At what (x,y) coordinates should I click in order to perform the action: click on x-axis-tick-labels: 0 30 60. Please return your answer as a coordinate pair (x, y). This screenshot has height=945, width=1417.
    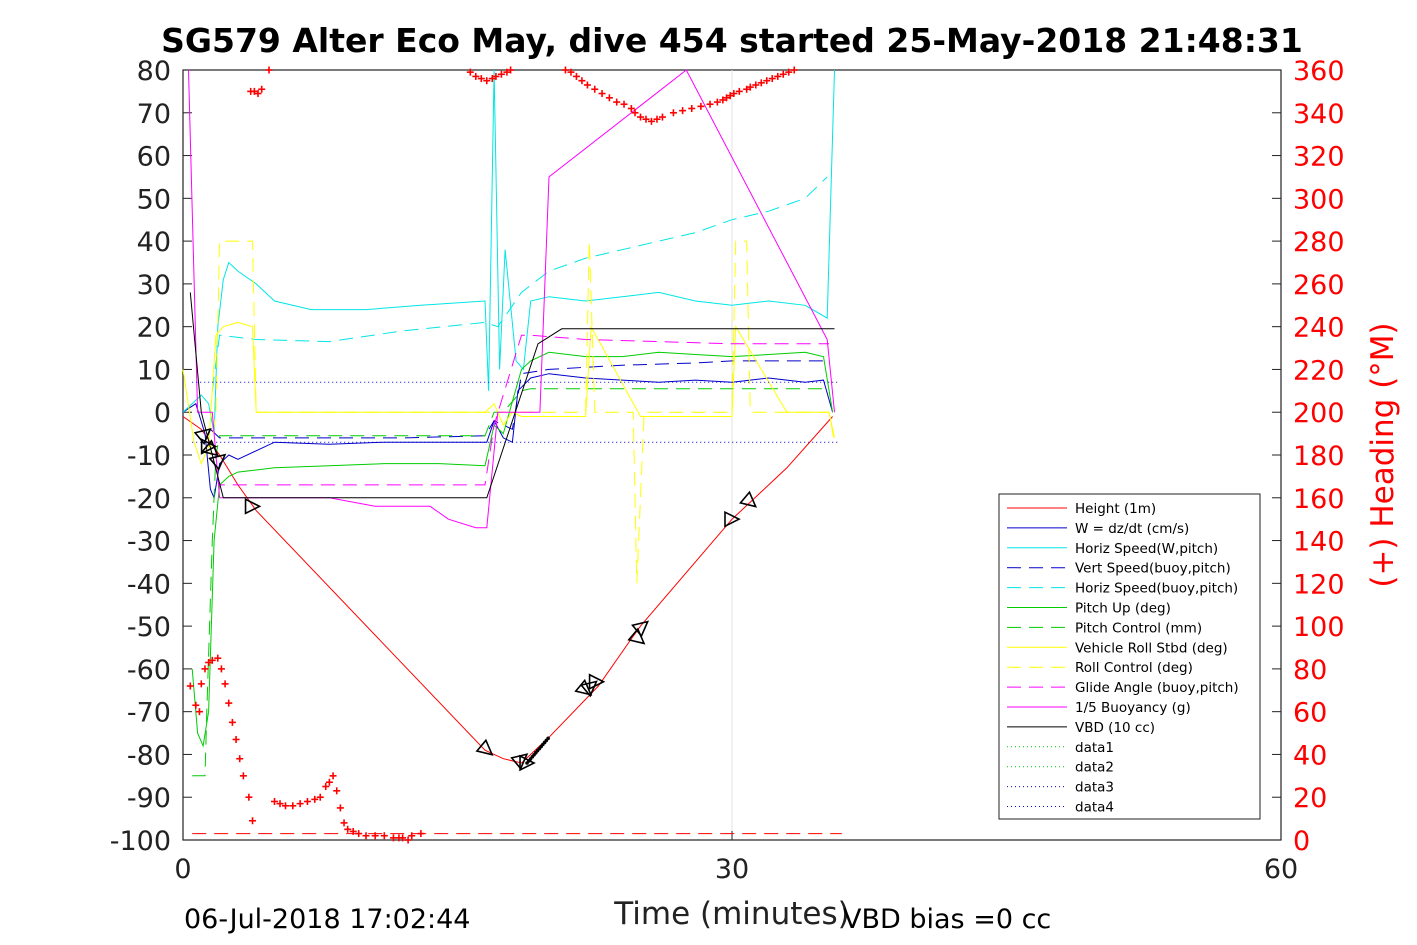
    Looking at the image, I should click on (736, 869).